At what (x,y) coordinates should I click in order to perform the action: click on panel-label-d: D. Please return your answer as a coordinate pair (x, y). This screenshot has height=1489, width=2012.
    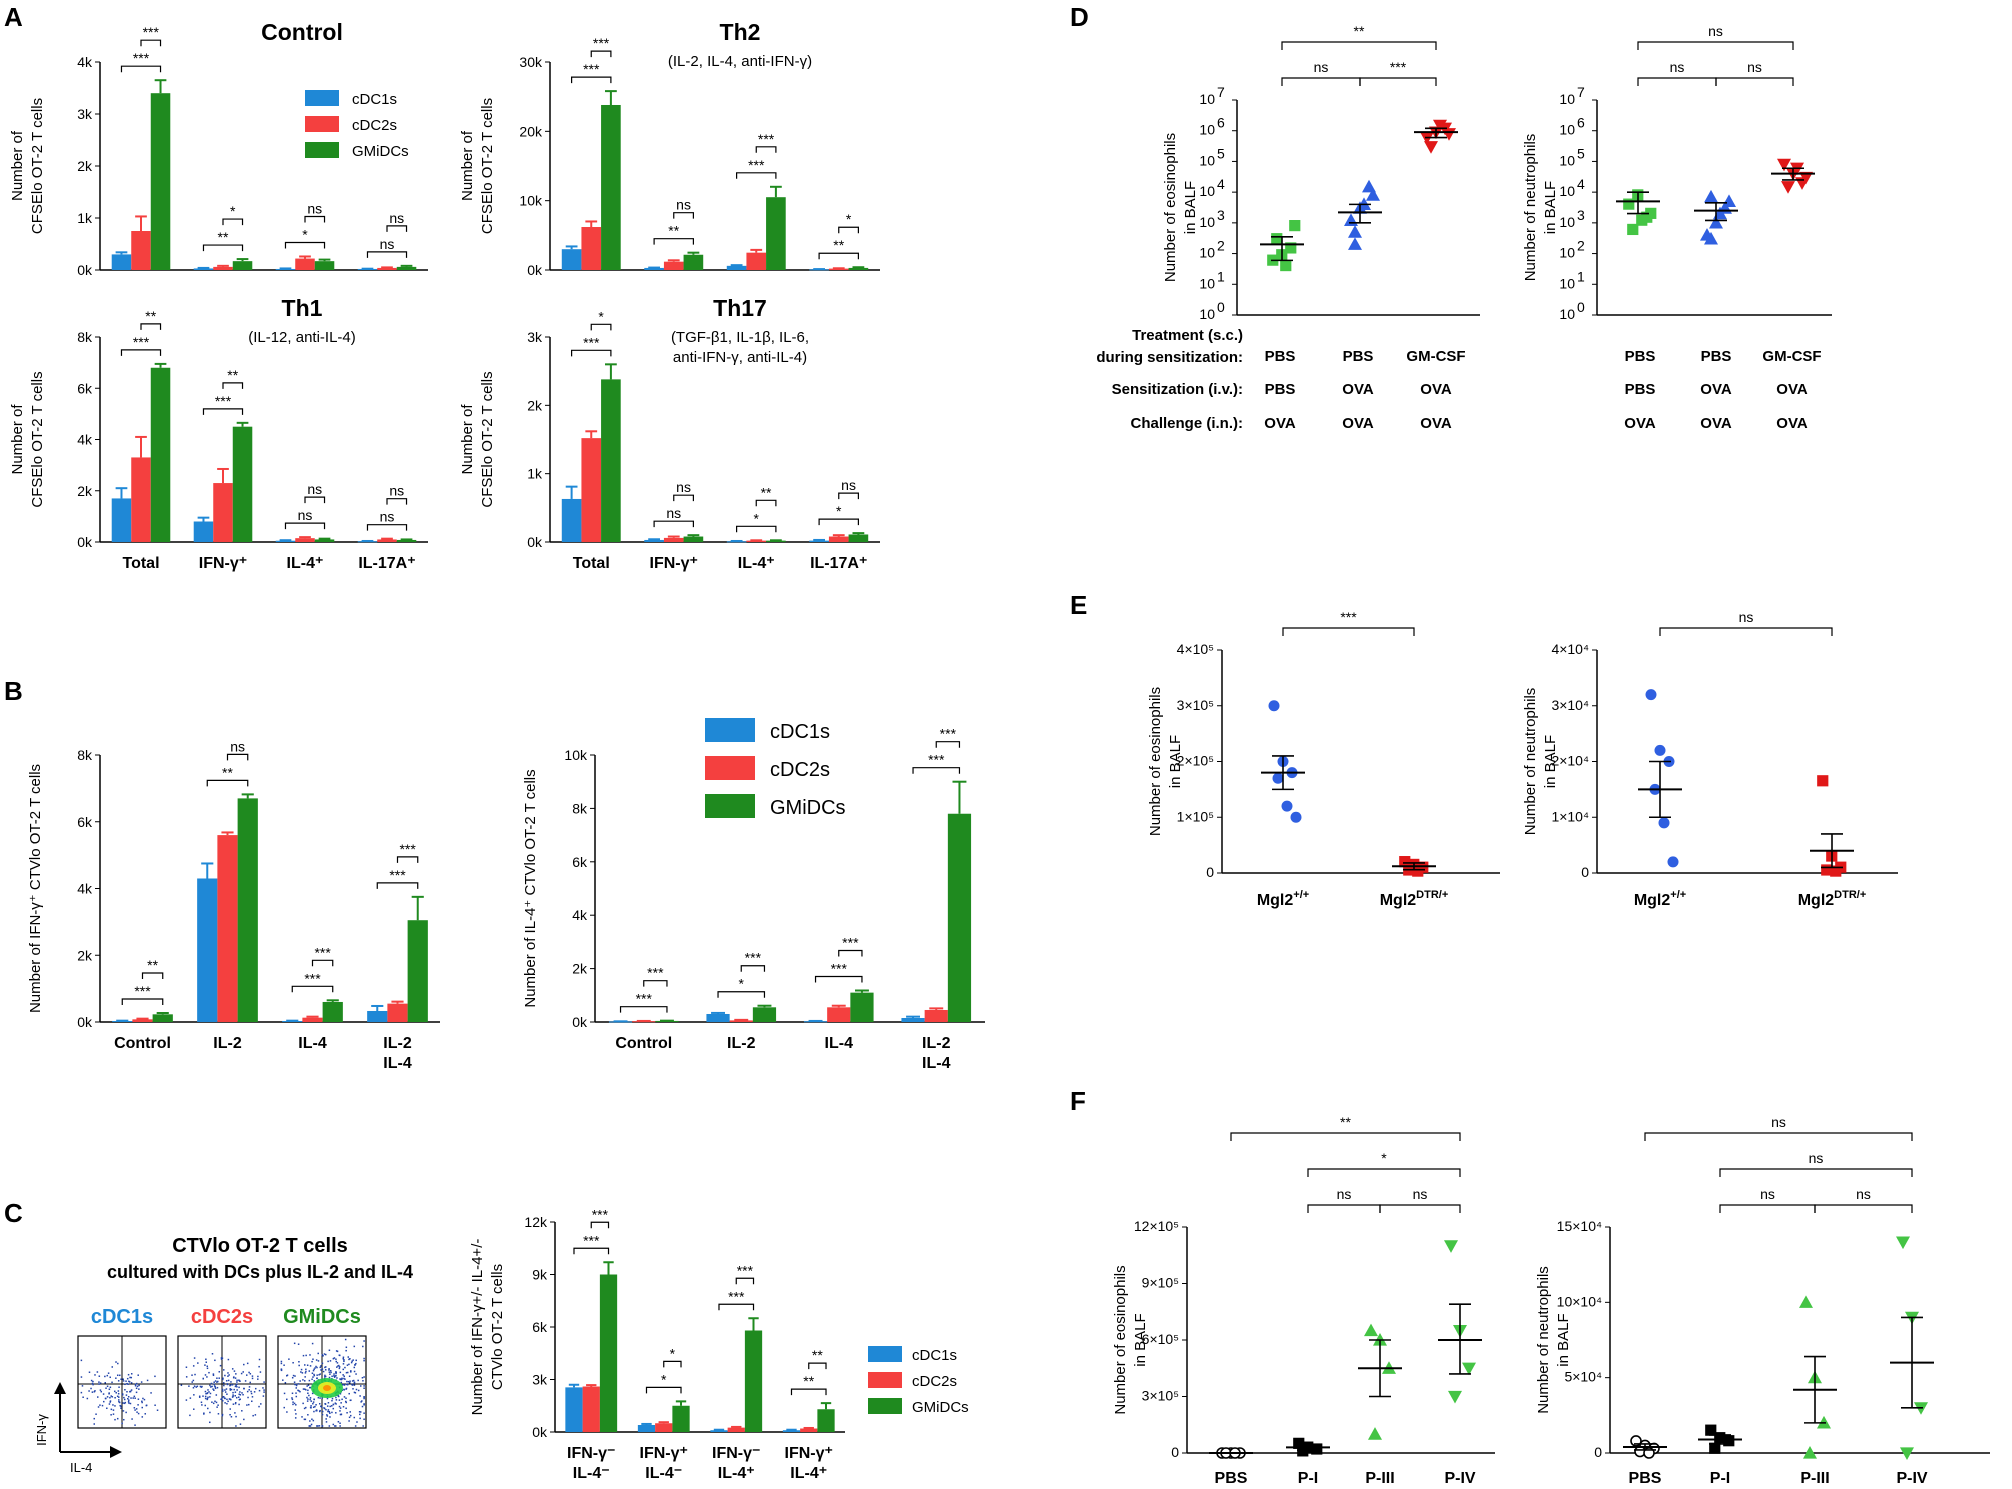
    Looking at the image, I should click on (1079, 17).